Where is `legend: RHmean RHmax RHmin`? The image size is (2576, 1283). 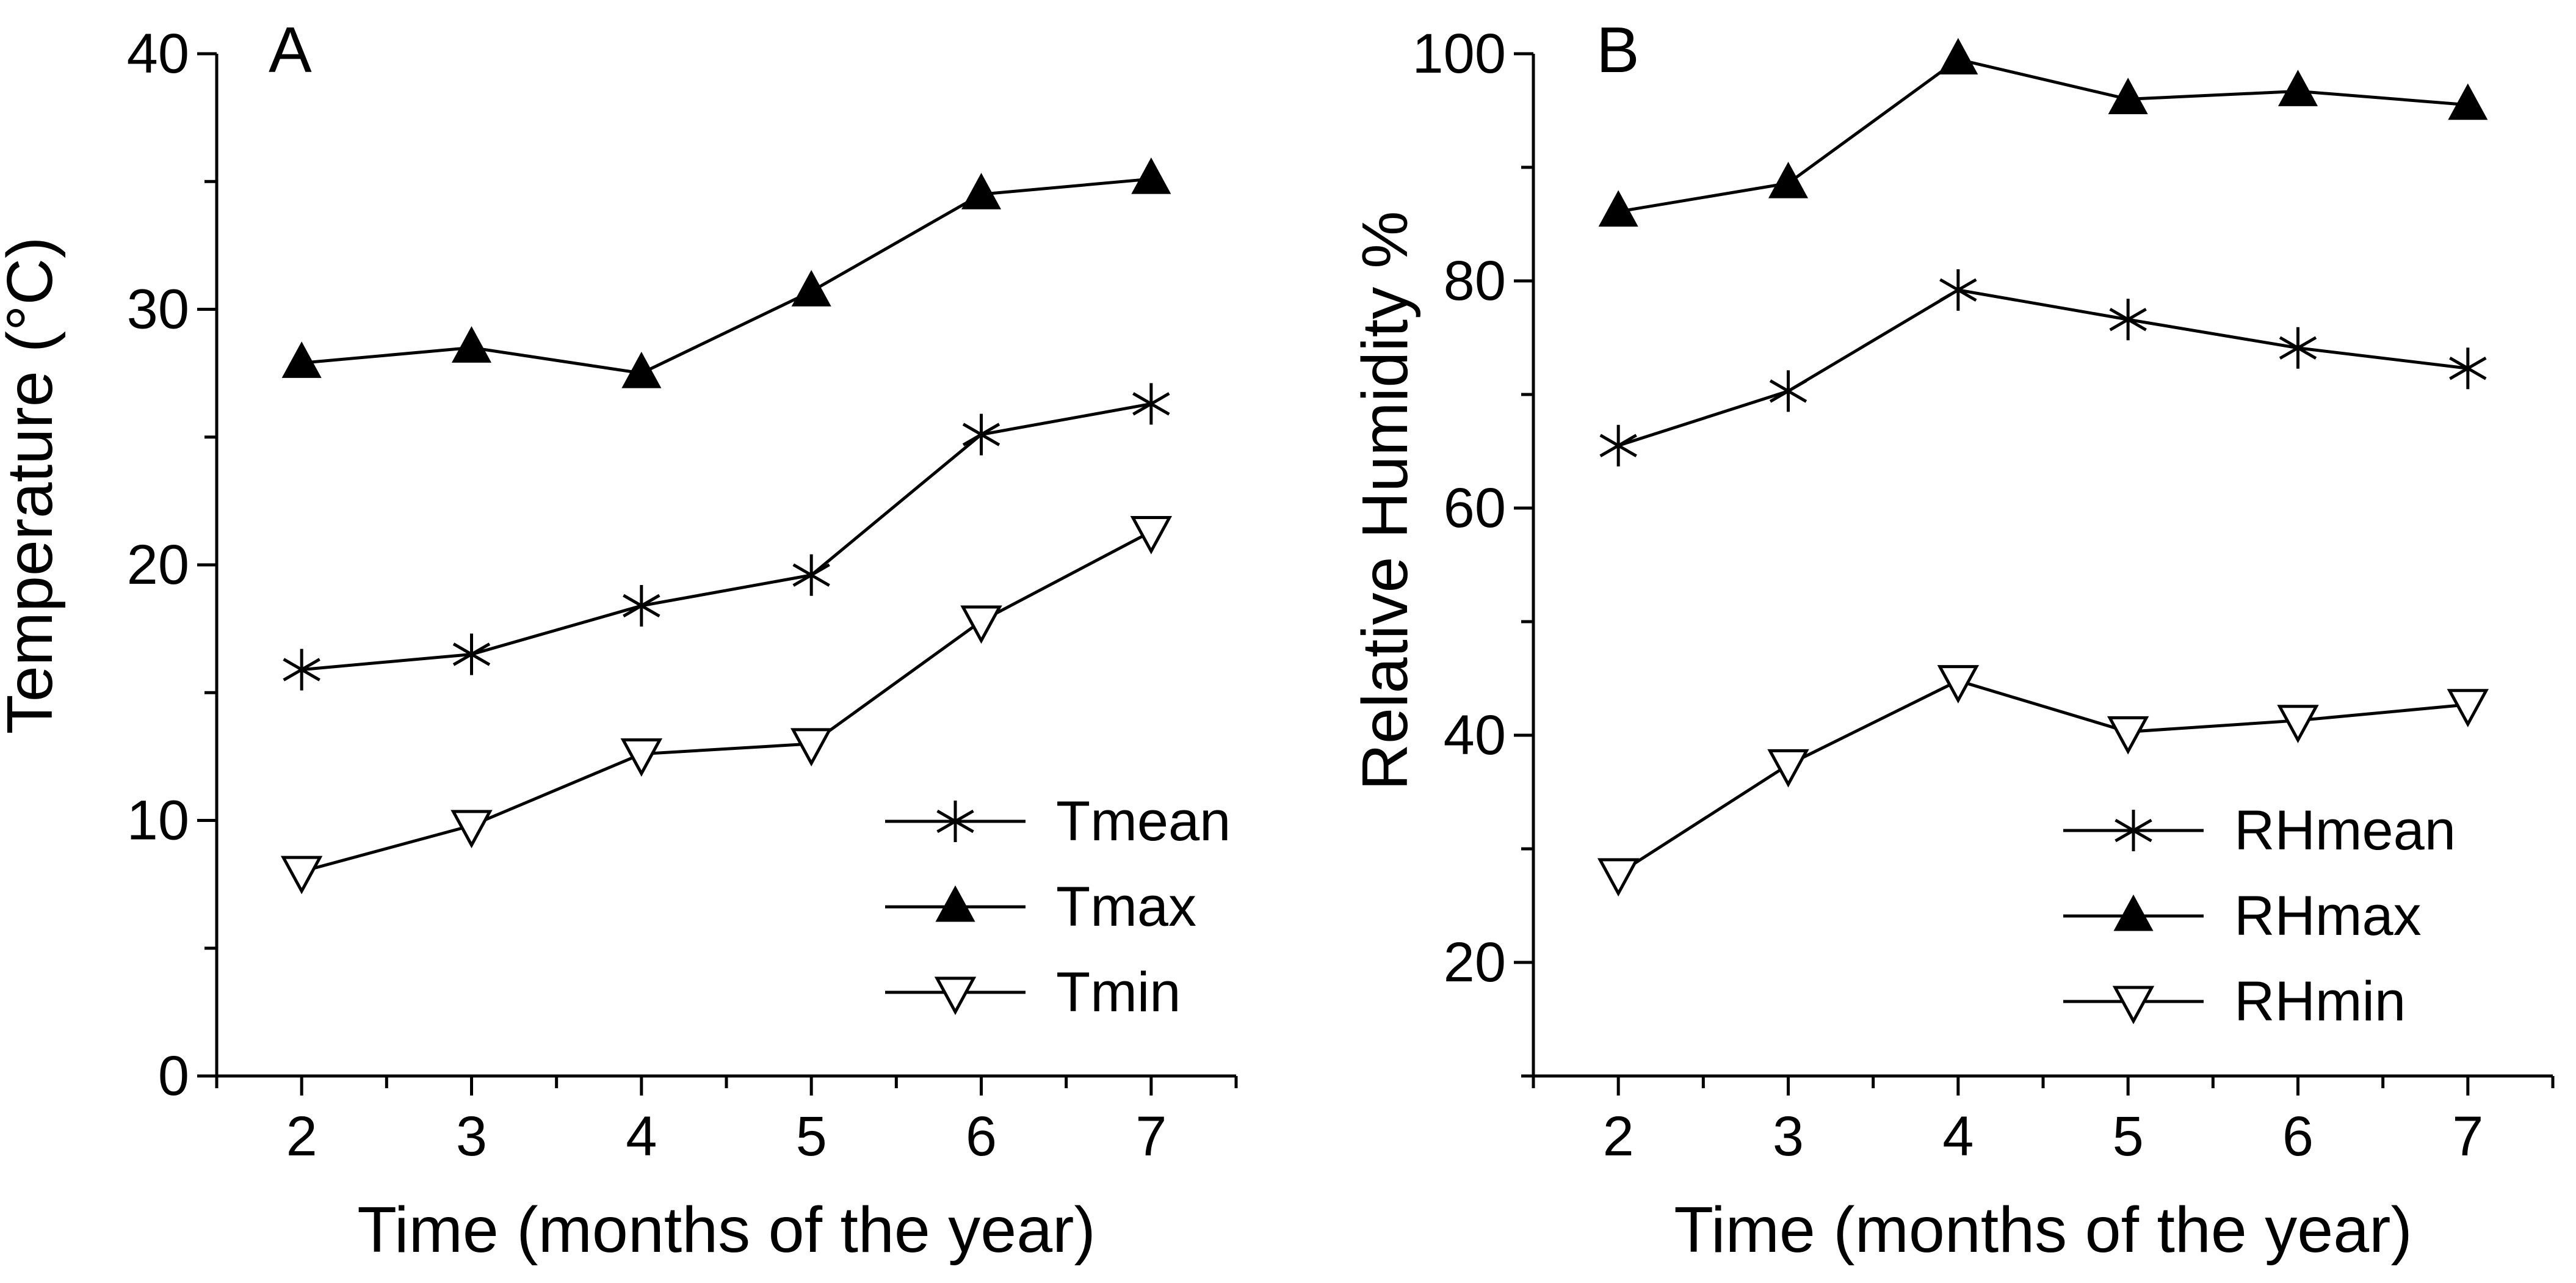
legend: RHmean RHmax RHmin is located at coordinates (2259, 916).